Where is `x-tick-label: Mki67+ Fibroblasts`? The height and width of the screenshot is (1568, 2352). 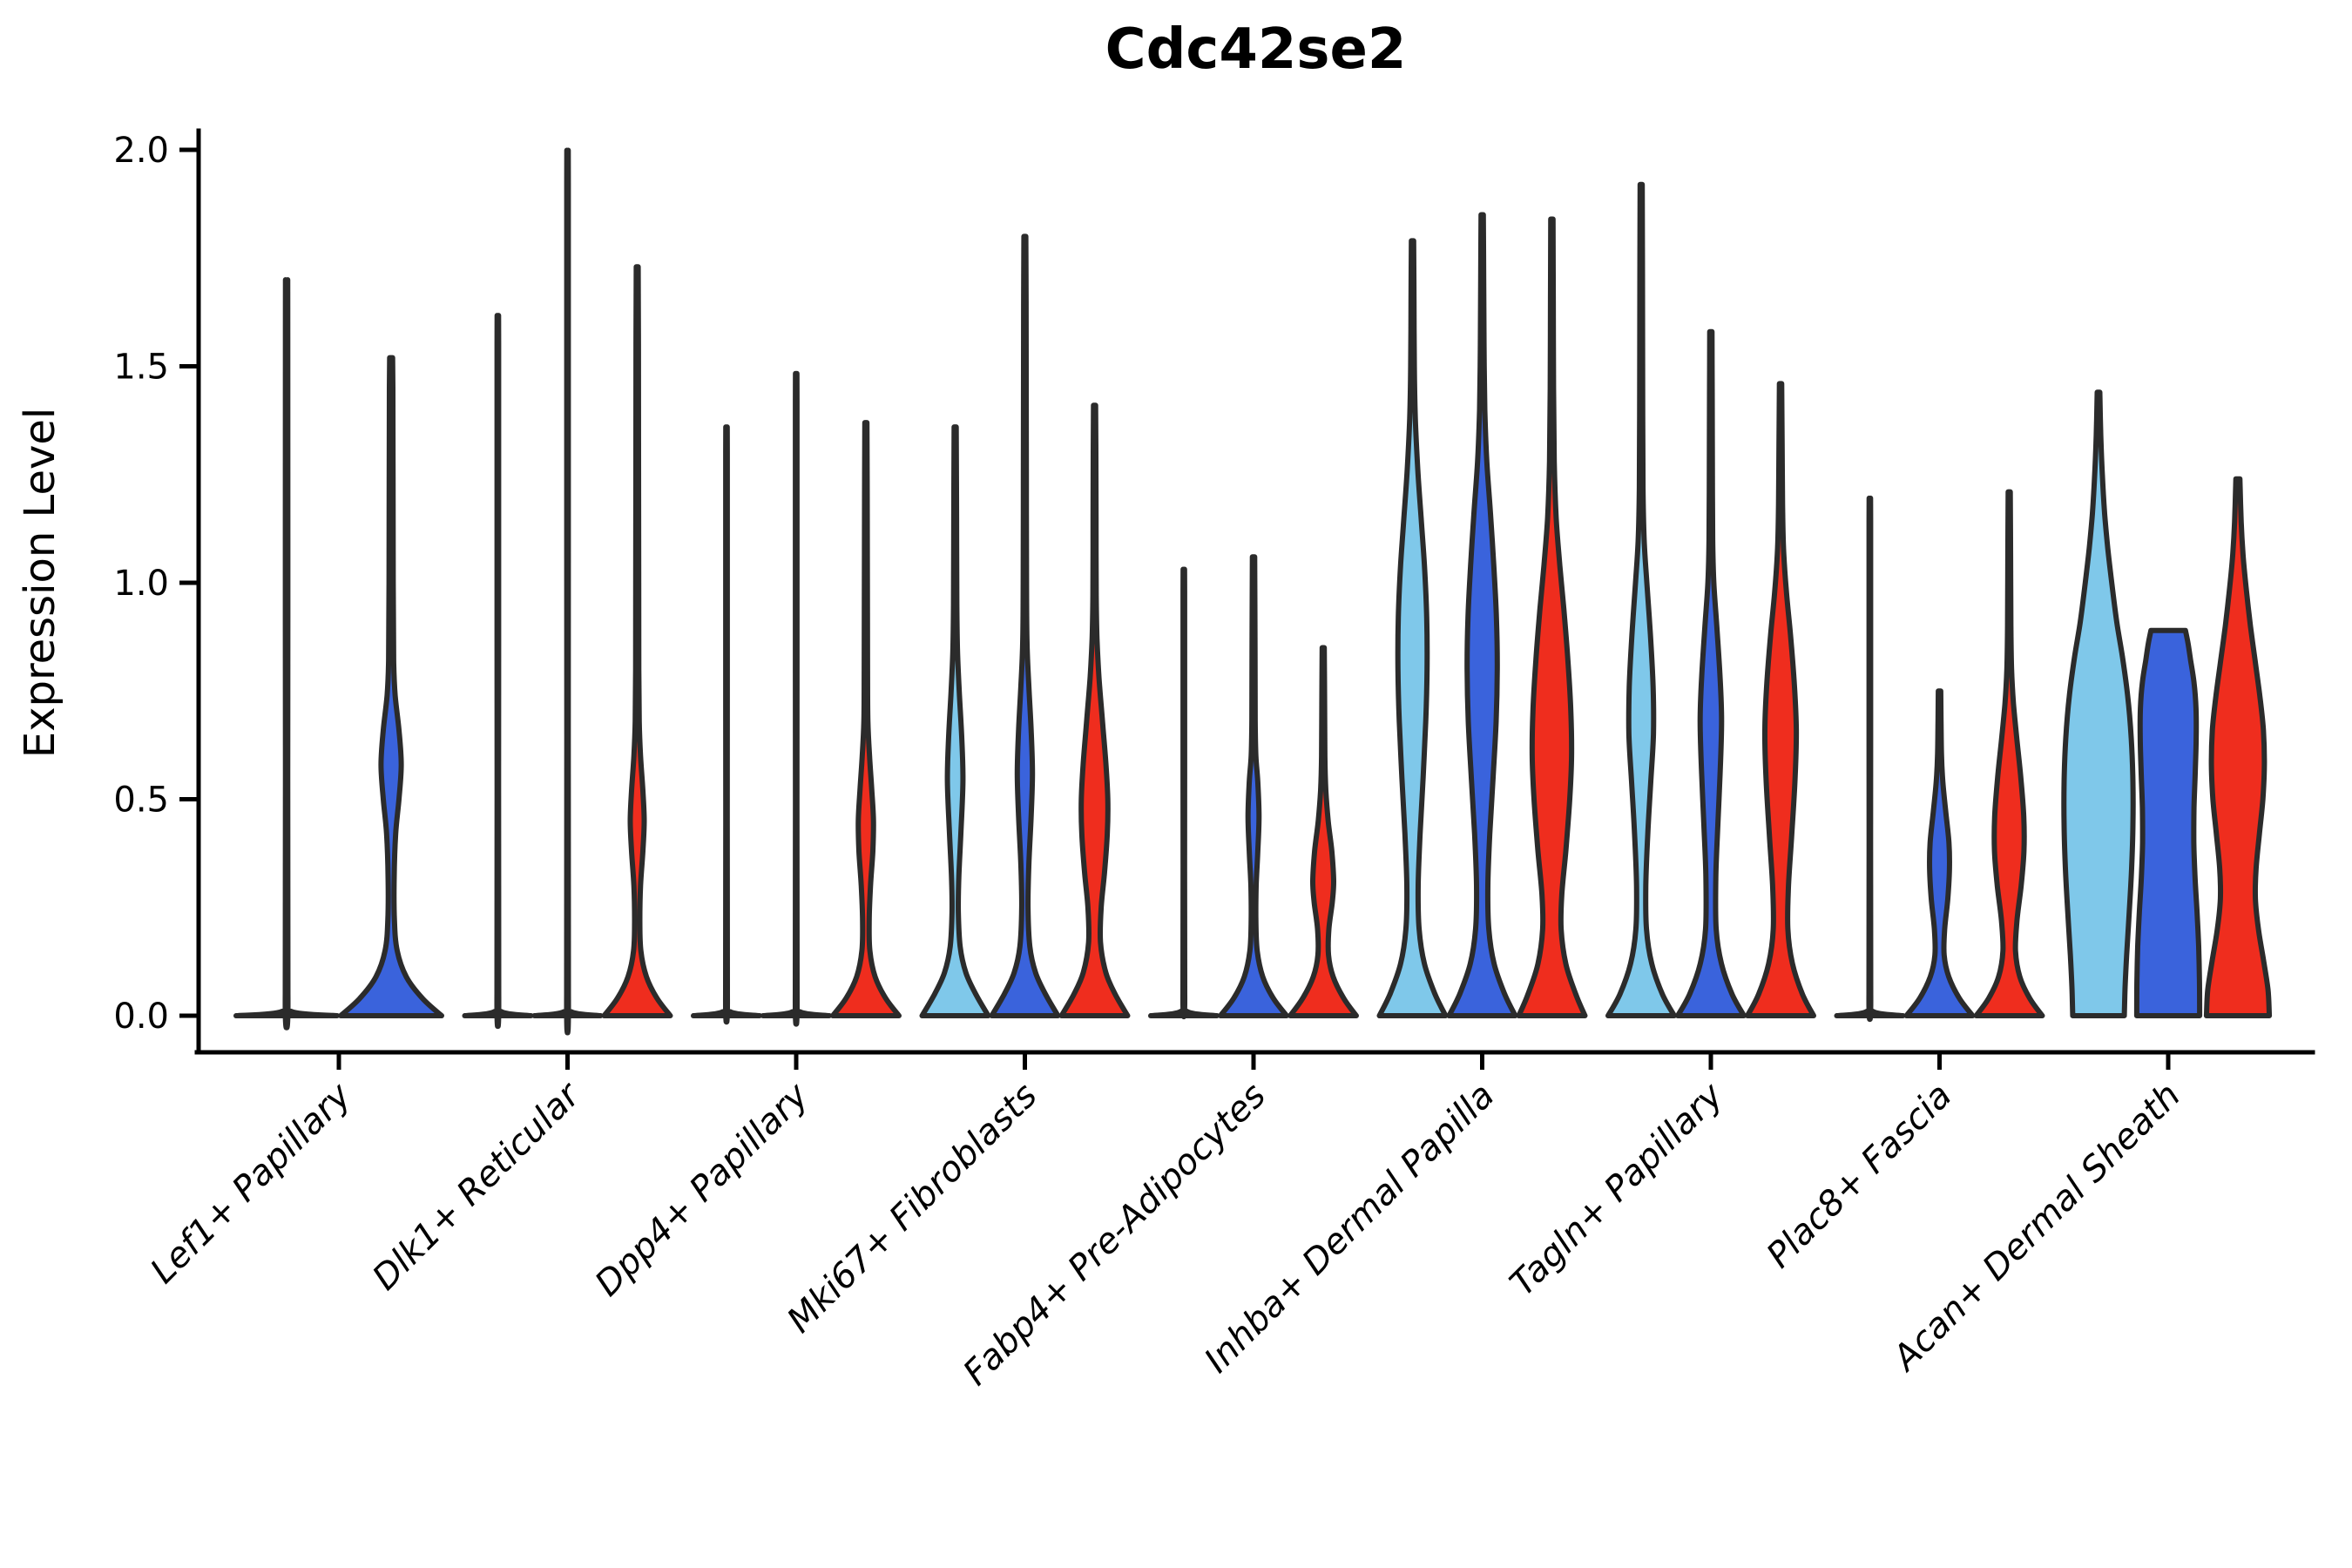 x-tick-label: Mki67+ Fibroblasts is located at coordinates (913, 1209).